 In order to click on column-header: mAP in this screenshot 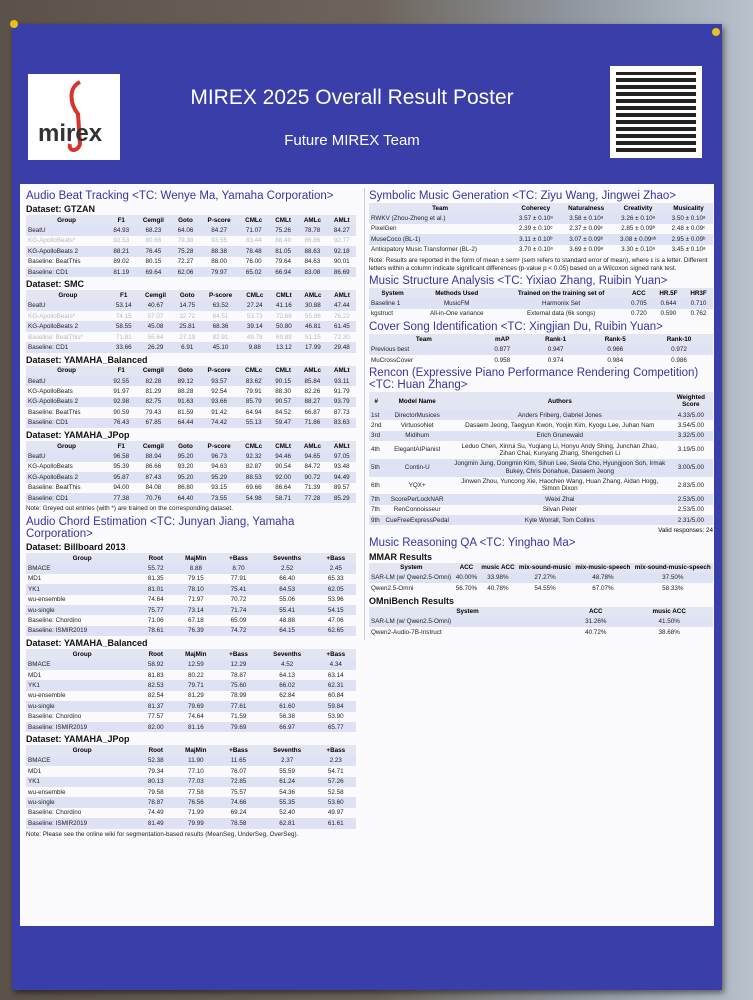, I will do `click(502, 339)`.